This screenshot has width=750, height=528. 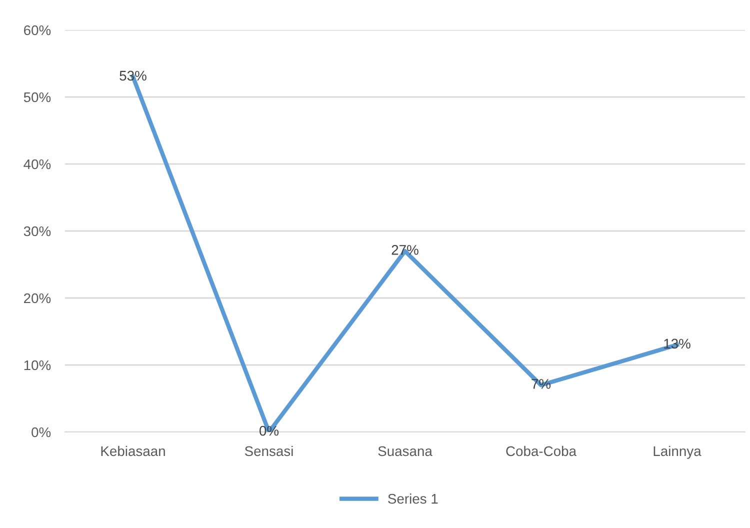 What do you see at coordinates (541, 451) in the screenshot?
I see `x-tick-label: Coba-Coba` at bounding box center [541, 451].